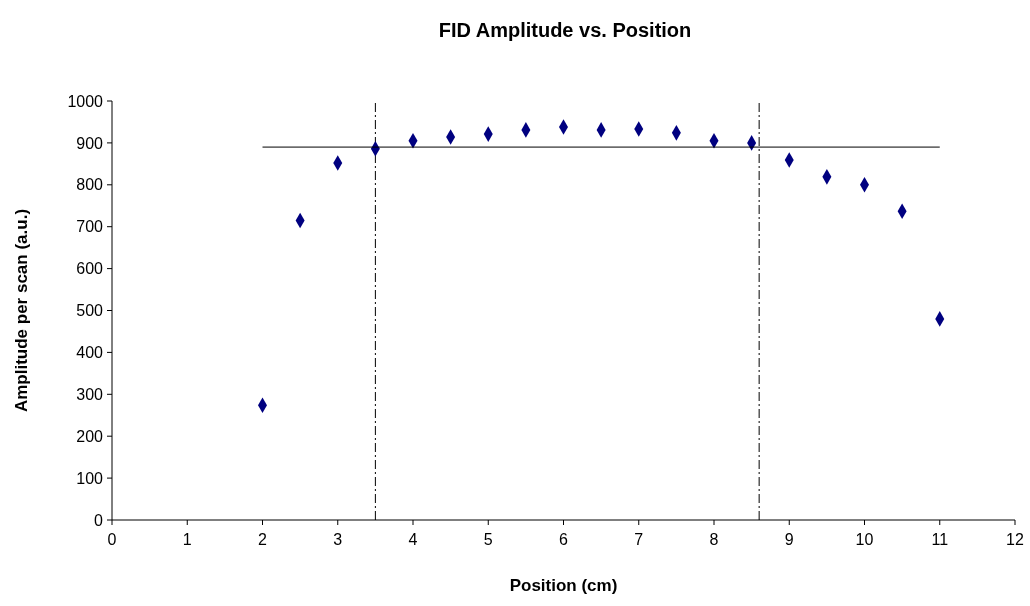  What do you see at coordinates (714, 539) in the screenshot?
I see `x-tick-label: 8` at bounding box center [714, 539].